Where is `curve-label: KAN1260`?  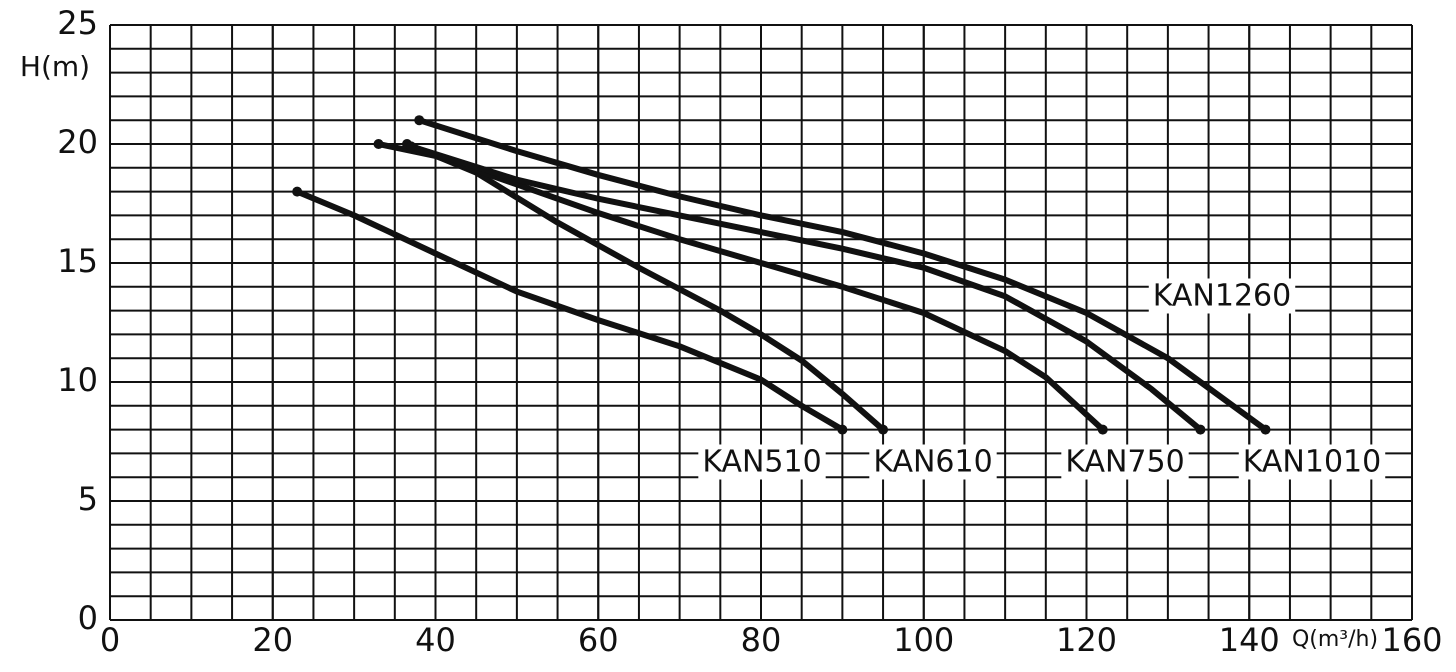
curve-label: KAN1260 is located at coordinates (1222, 296).